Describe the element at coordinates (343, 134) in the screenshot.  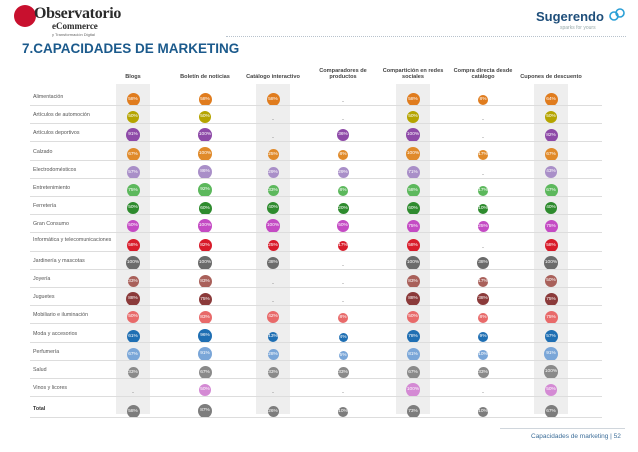
I see `value-cell: 36%` at that location.